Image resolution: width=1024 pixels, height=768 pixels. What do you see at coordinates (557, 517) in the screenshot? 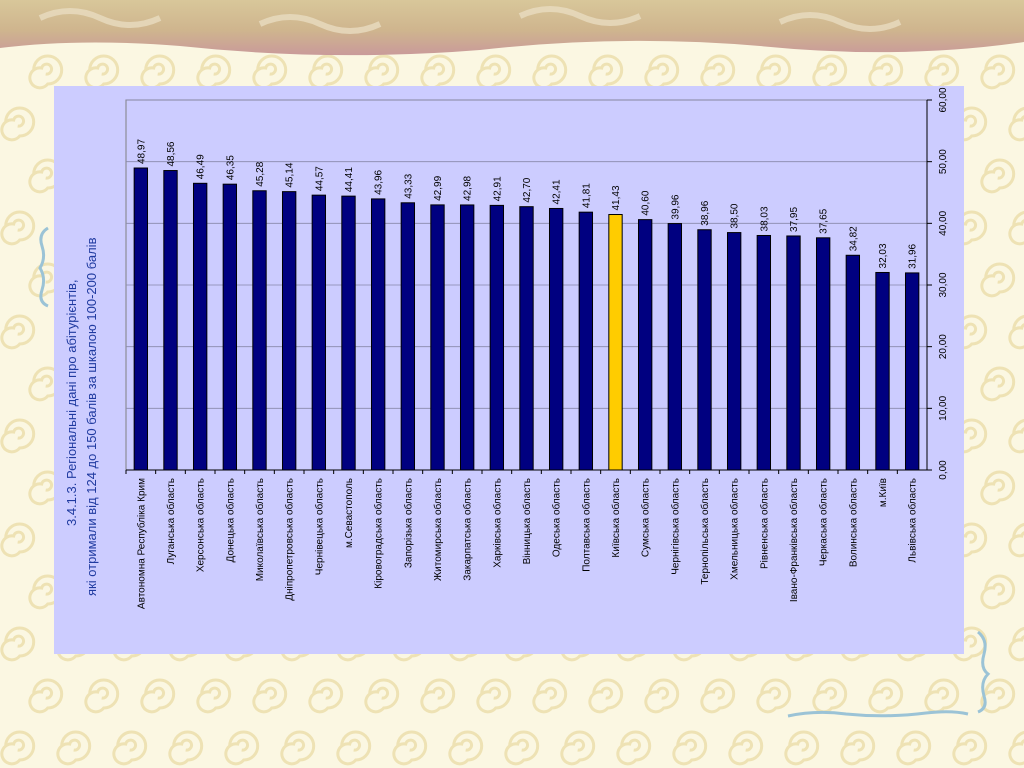
I see `category-label: Одеська область` at bounding box center [557, 517].